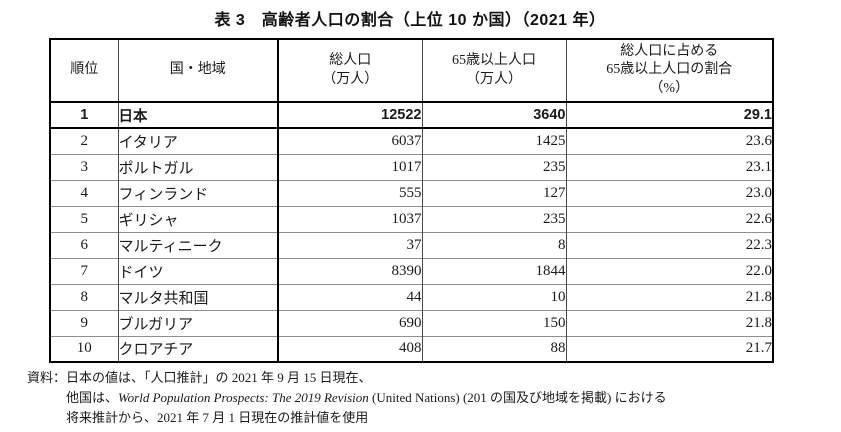 The width and height of the screenshot is (841, 432). Describe the element at coordinates (84, 348) in the screenshot. I see `rank-cell: 10` at that location.